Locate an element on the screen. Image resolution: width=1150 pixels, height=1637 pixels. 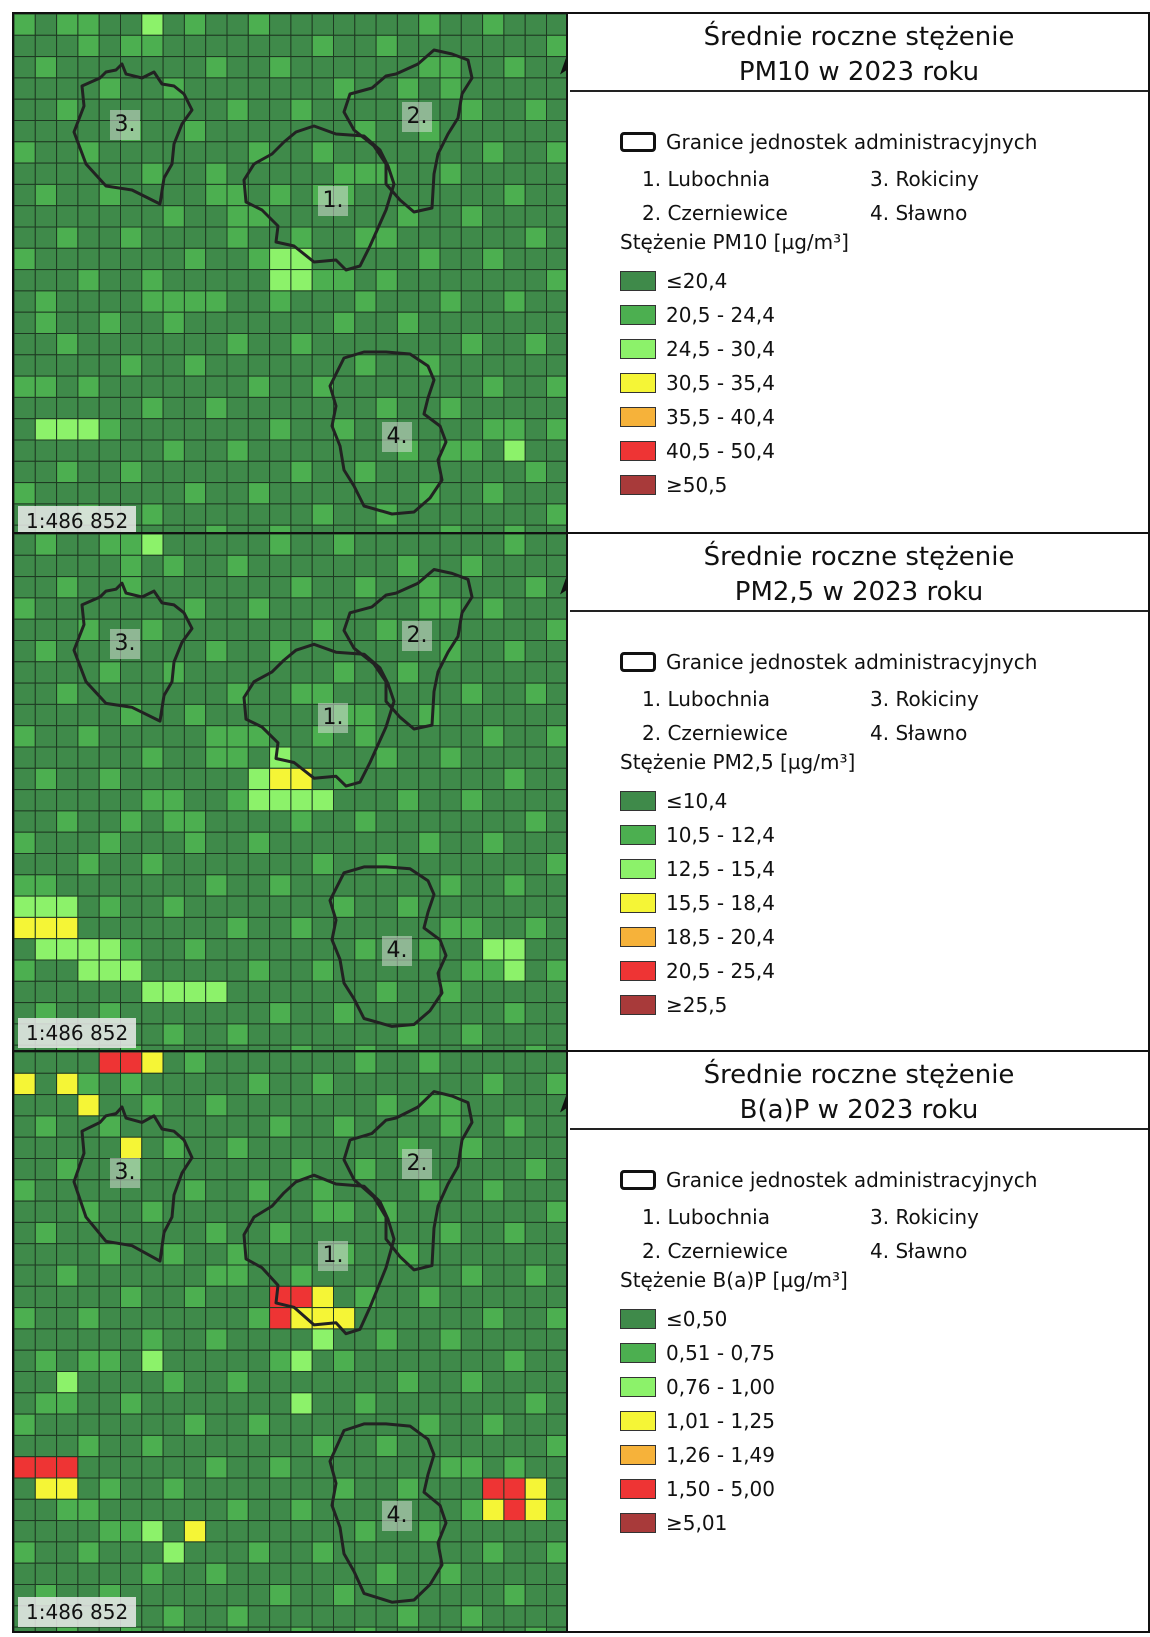
class-row: 20,5 - 24,4 is located at coordinates (697, 315).